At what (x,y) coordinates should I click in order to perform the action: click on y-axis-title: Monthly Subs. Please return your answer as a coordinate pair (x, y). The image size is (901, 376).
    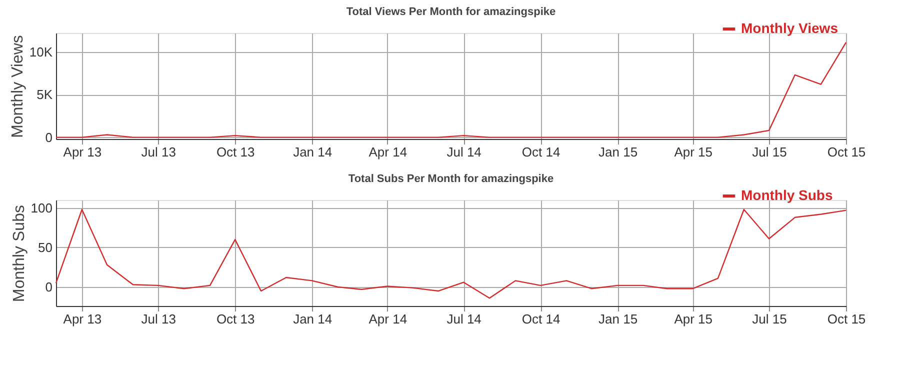
    Looking at the image, I should click on (19, 253).